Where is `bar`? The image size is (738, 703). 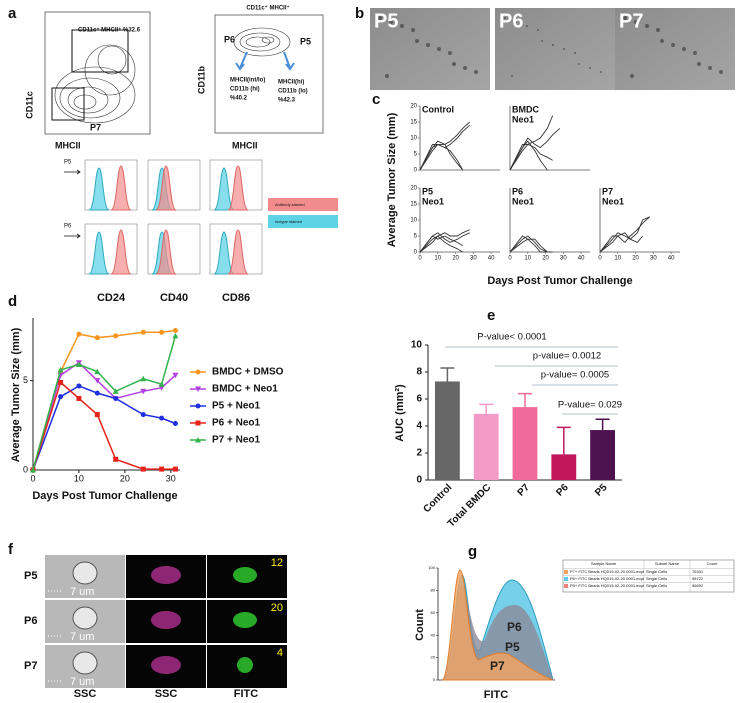
bar is located at coordinates (486, 446).